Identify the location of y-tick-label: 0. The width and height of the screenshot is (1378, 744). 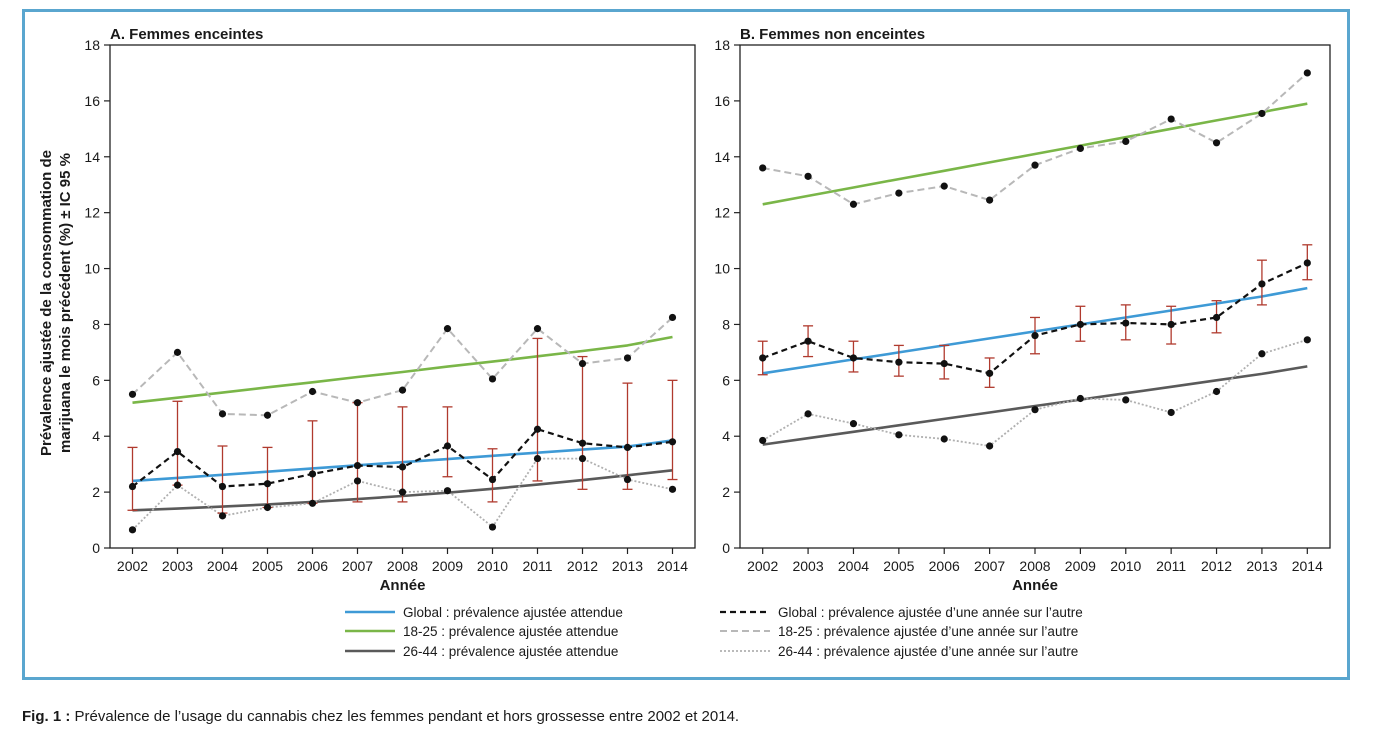
(726, 548).